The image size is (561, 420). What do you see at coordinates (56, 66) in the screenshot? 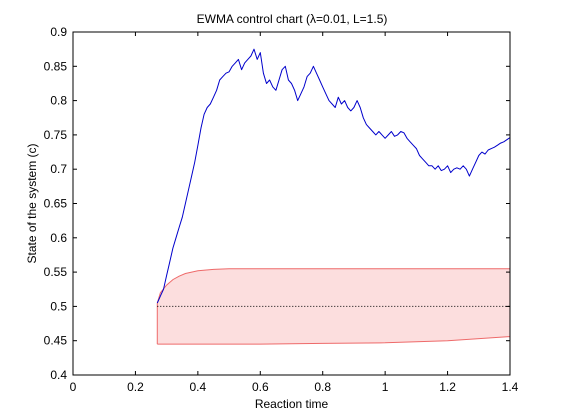
I see `y-tick-label: 0.85` at bounding box center [56, 66].